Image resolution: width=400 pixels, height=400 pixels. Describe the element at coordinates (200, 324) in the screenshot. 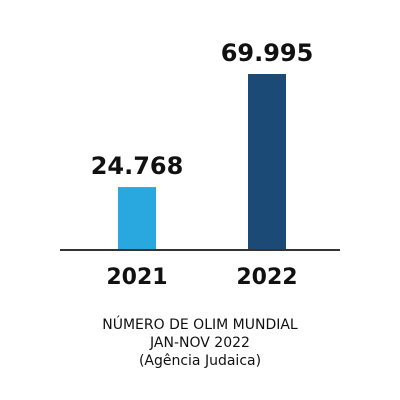

I see `chart-title: NÚMERO DE OLIM MUNDIAL` at that location.